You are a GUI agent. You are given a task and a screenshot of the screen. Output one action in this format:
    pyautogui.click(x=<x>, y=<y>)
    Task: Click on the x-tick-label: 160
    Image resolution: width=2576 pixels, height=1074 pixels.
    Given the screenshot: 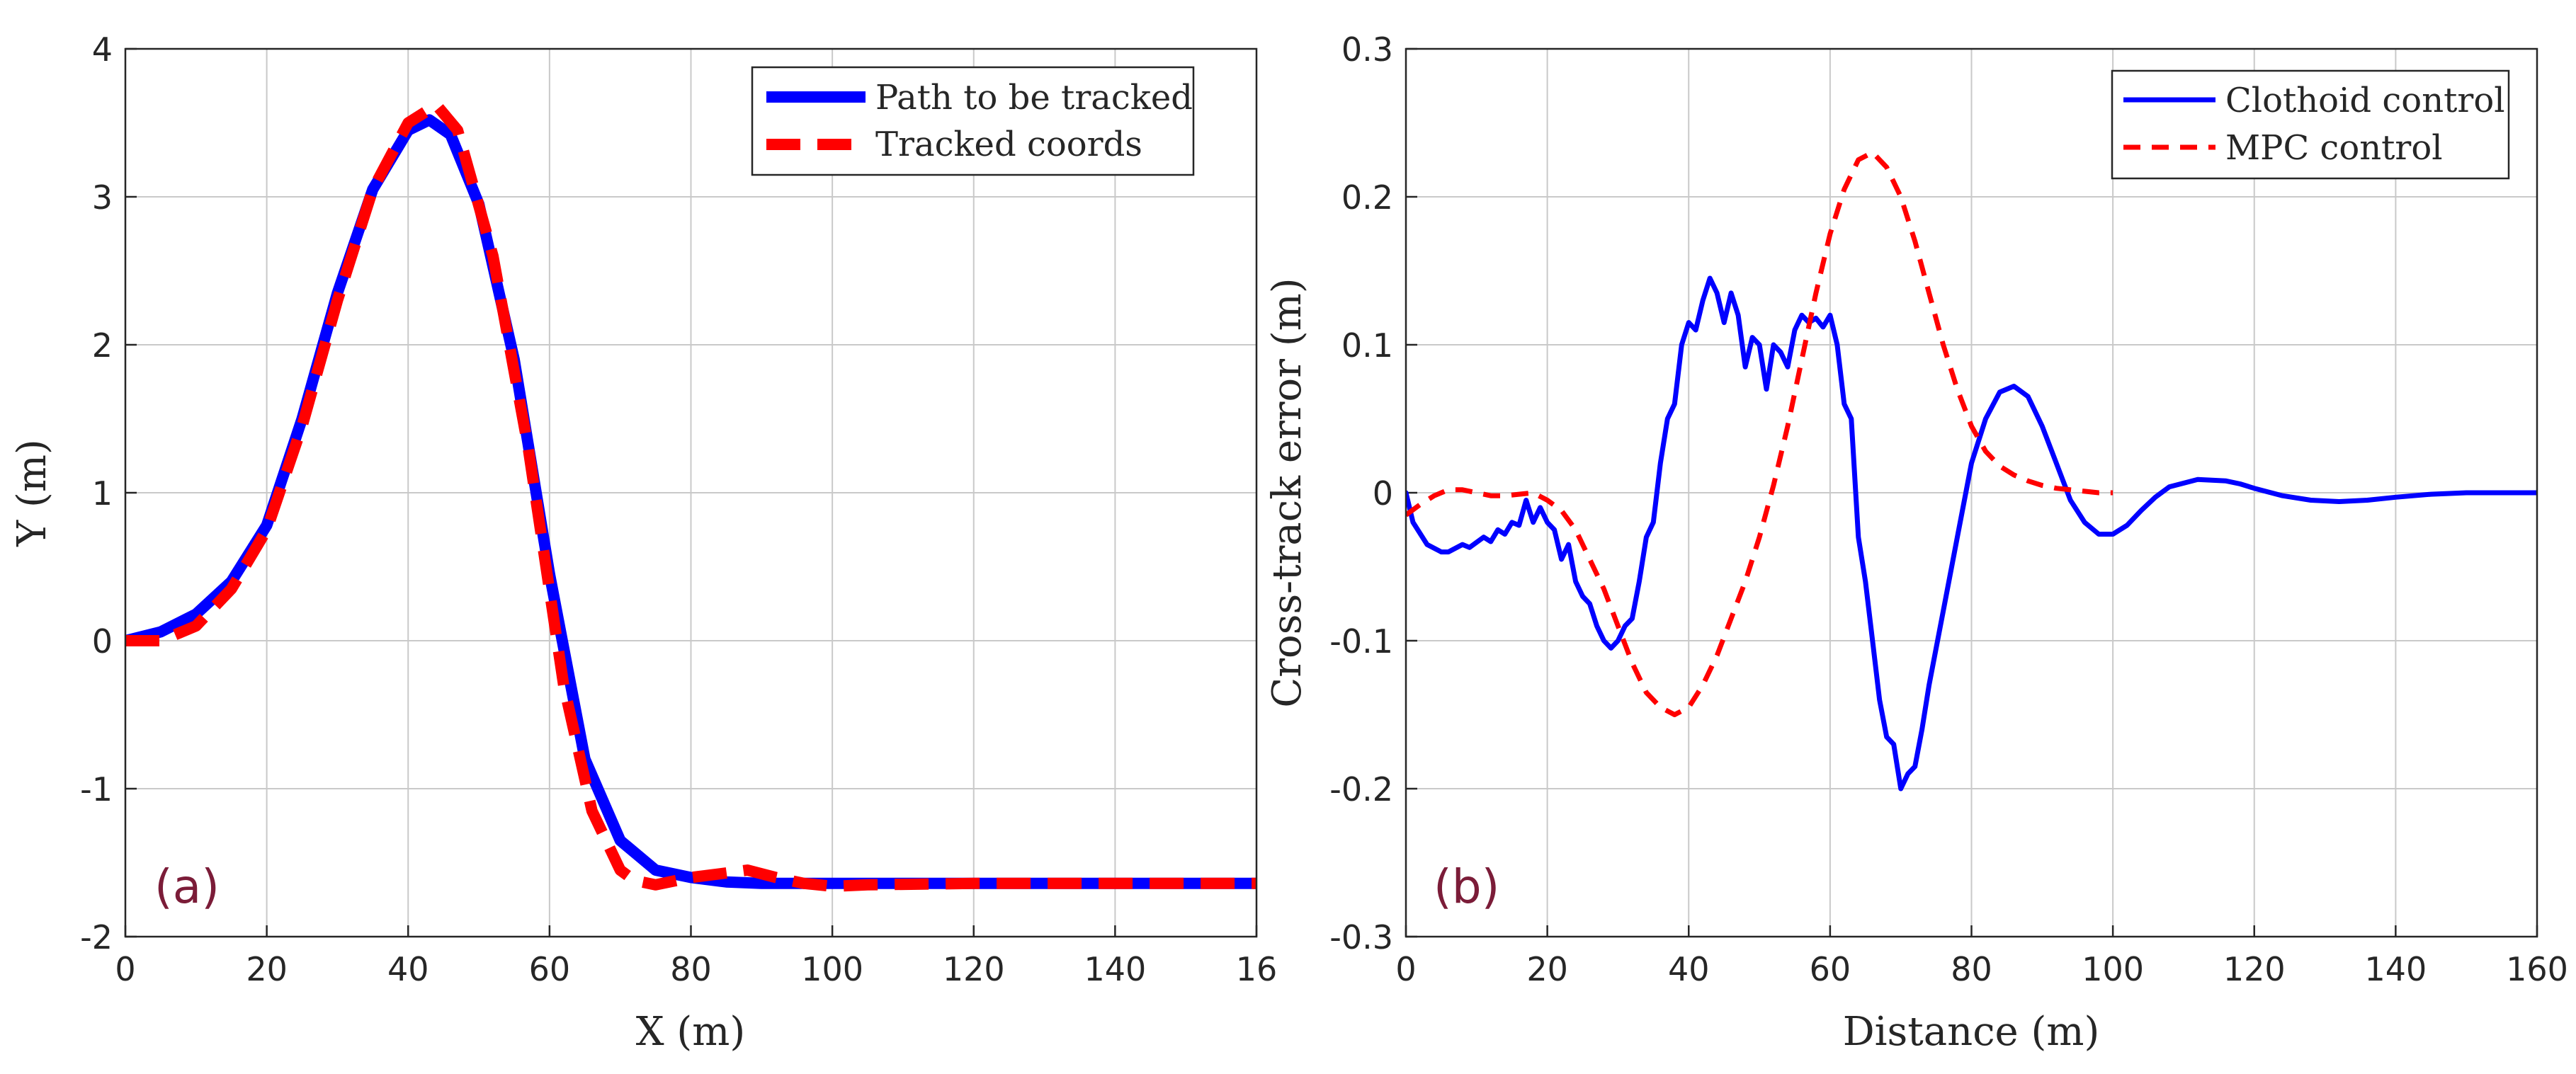 What is the action you would take?
    pyautogui.click(x=2537, y=969)
    